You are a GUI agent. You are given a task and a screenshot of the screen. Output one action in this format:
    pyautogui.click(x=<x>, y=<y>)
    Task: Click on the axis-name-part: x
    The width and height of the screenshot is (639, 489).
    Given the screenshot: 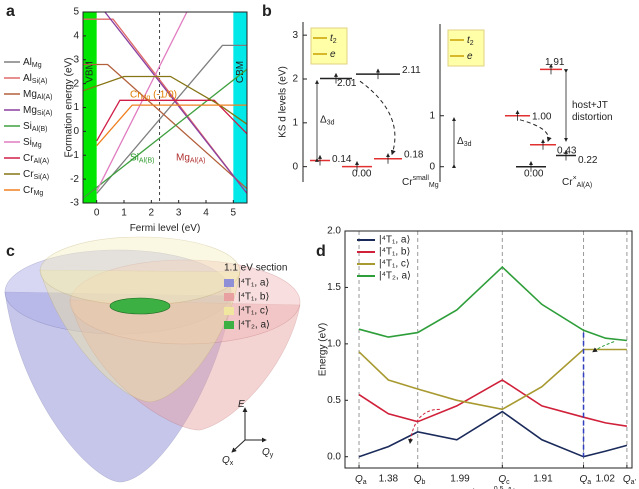 What is the action you would take?
    pyautogui.click(x=232, y=463)
    